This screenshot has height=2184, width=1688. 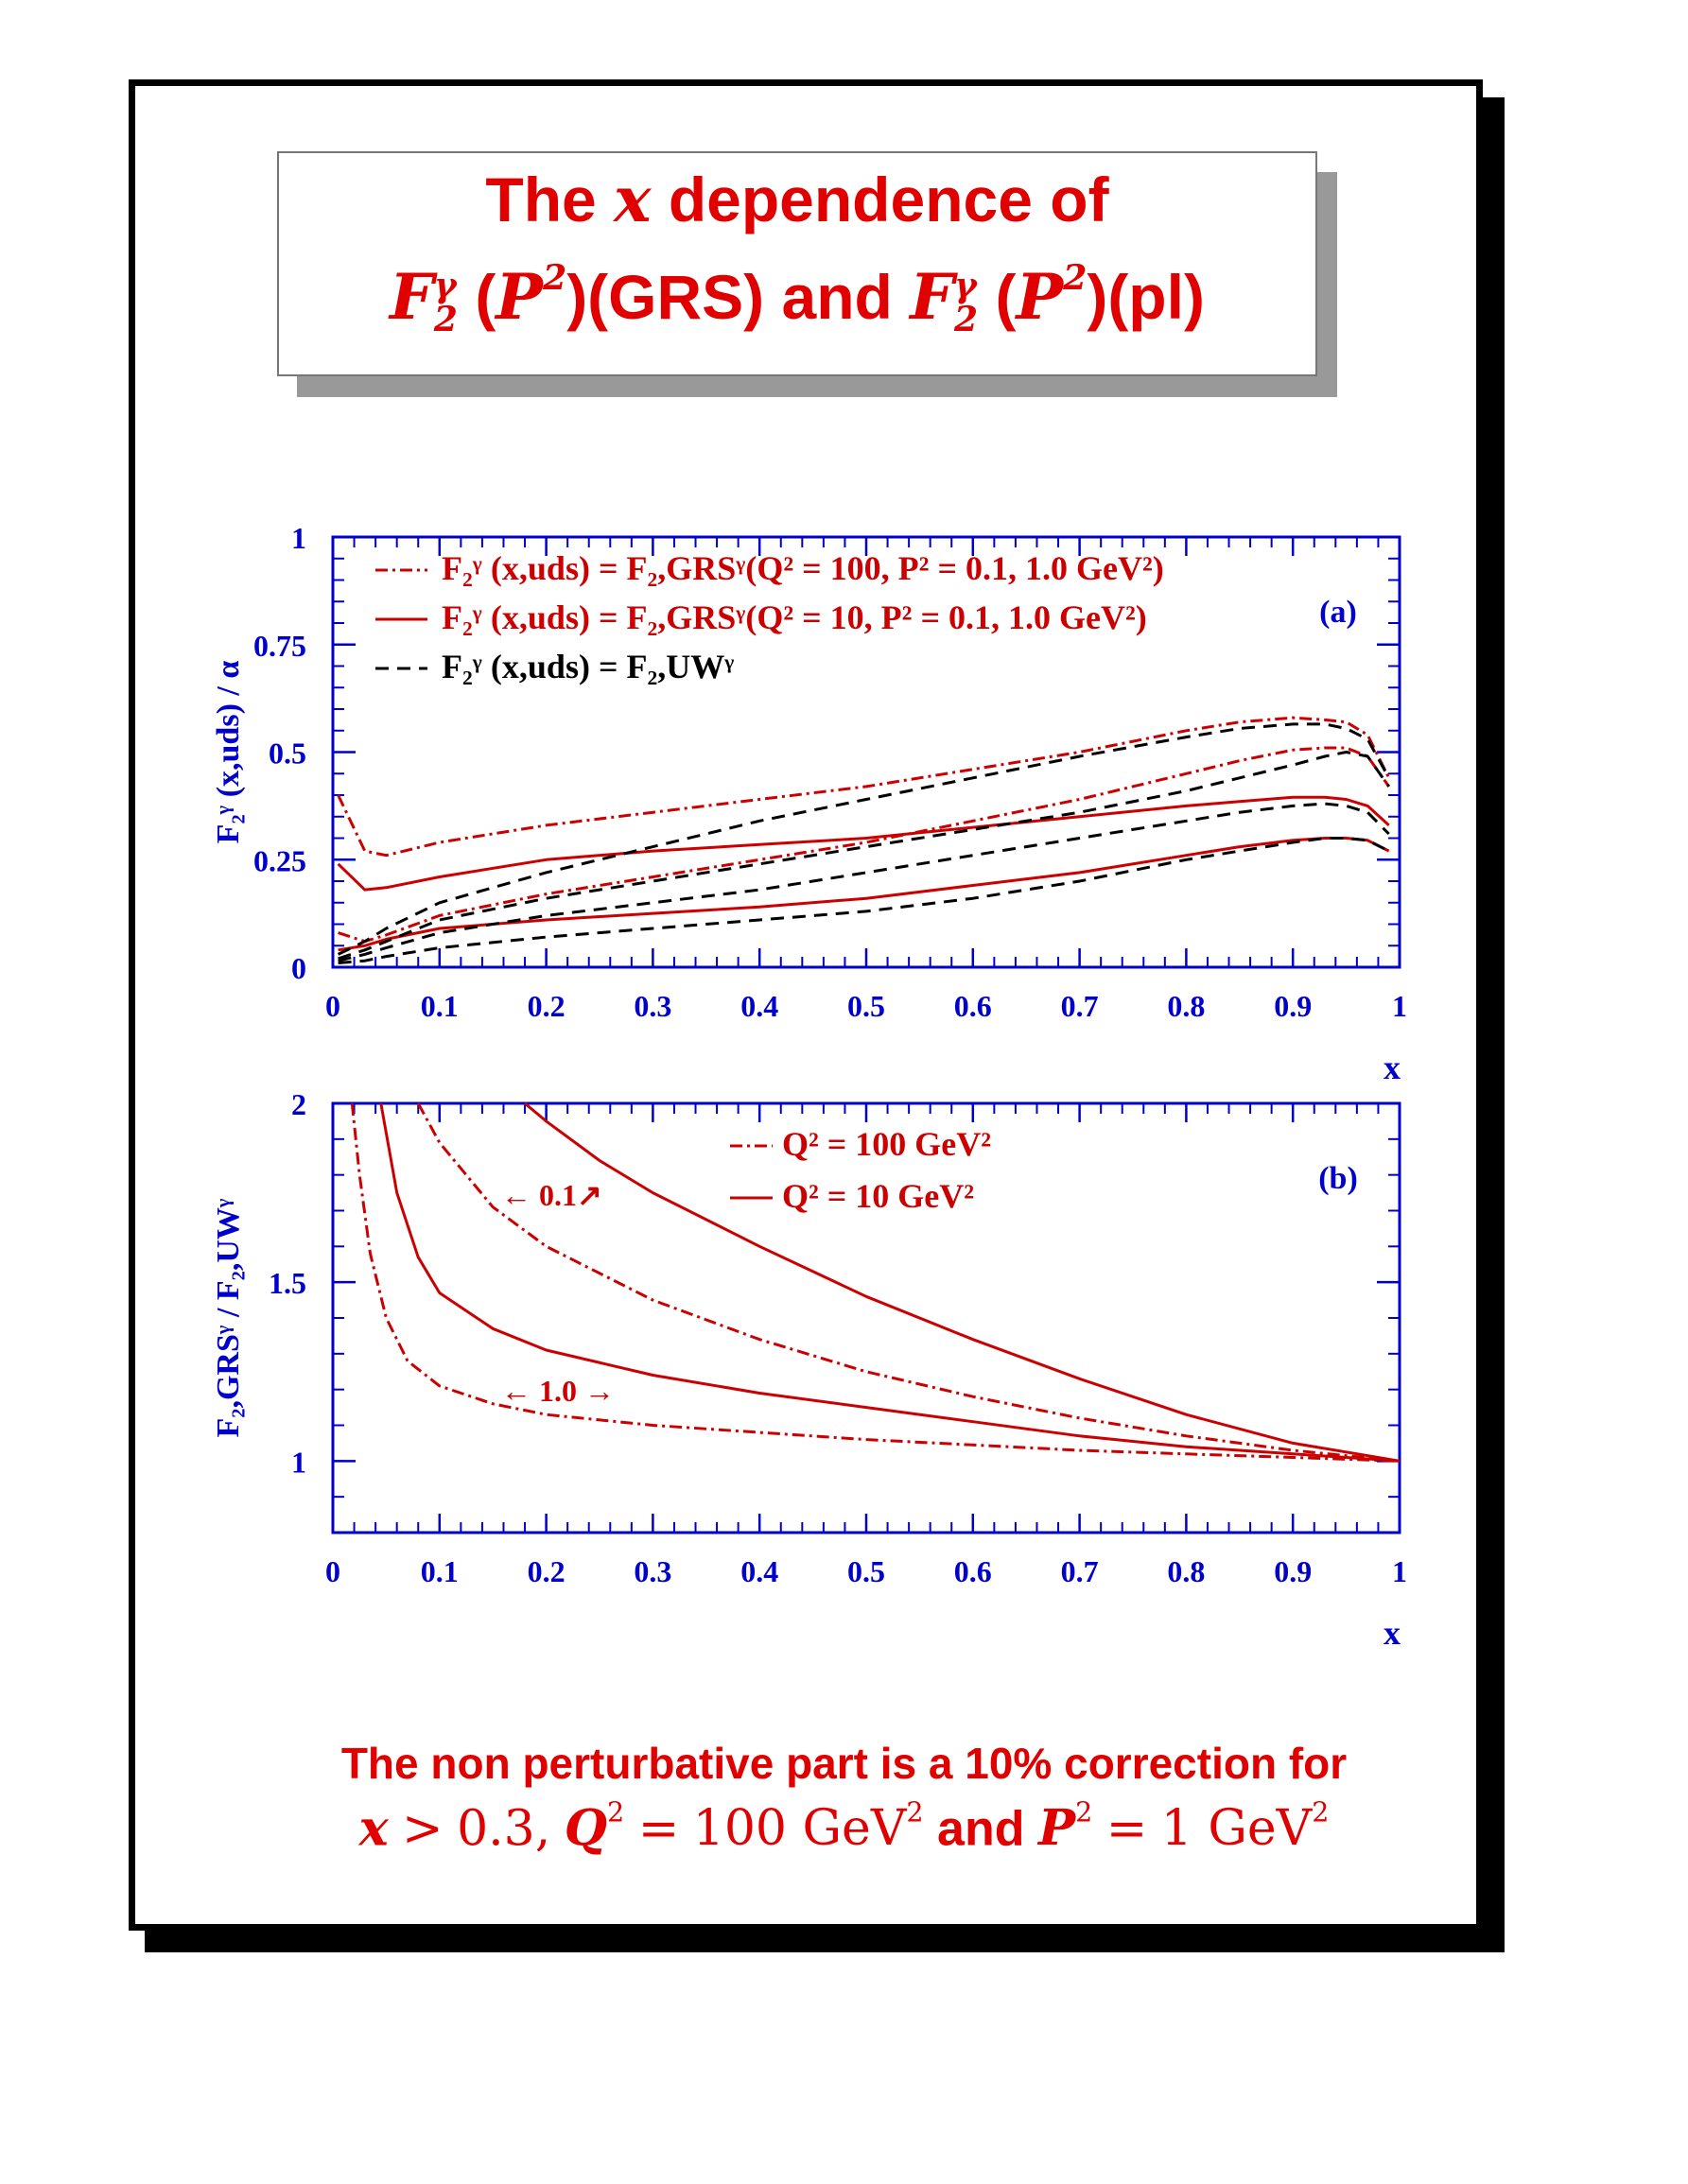 I want to click on legend-label: Q² = 10 GeV², so click(x=878, y=1196).